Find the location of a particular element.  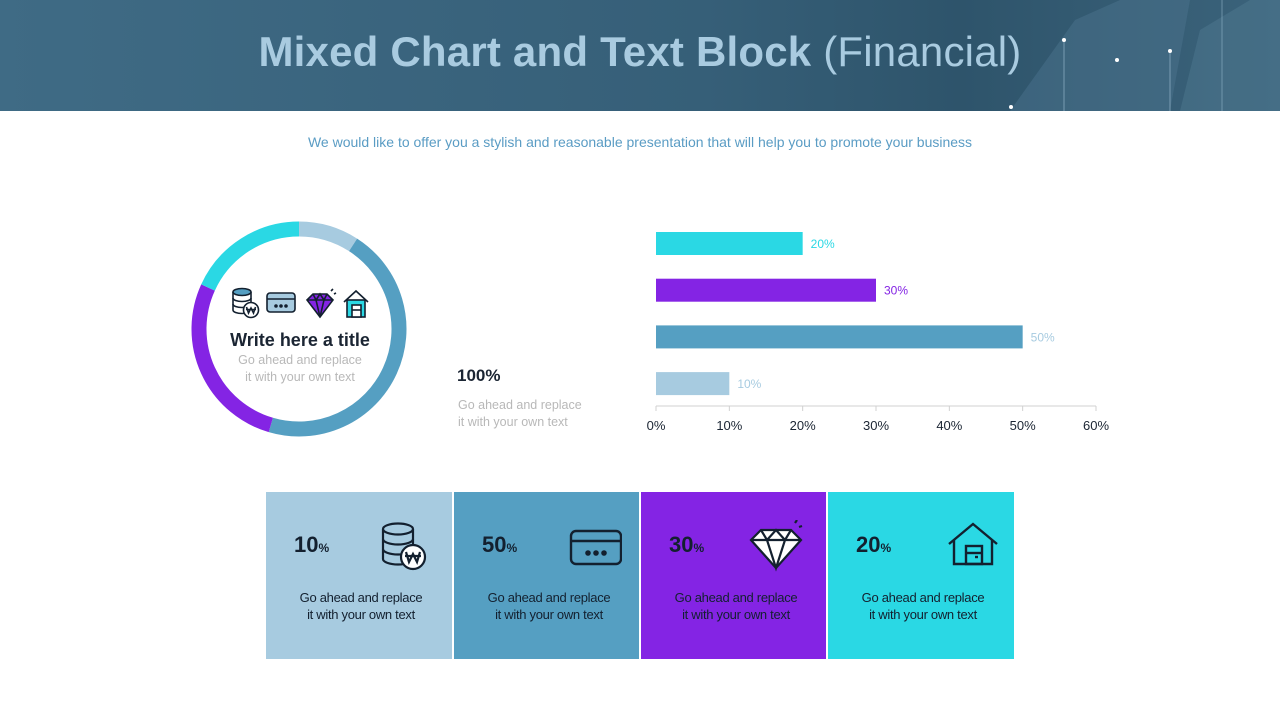

page-title-main: Mixed Chart and Text Block is located at coordinates (535, 51).